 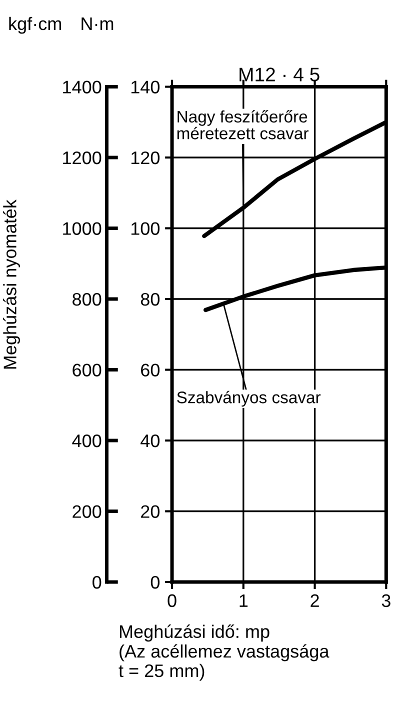 What do you see at coordinates (155, 582) in the screenshot?
I see `y2-tick-label: 0` at bounding box center [155, 582].